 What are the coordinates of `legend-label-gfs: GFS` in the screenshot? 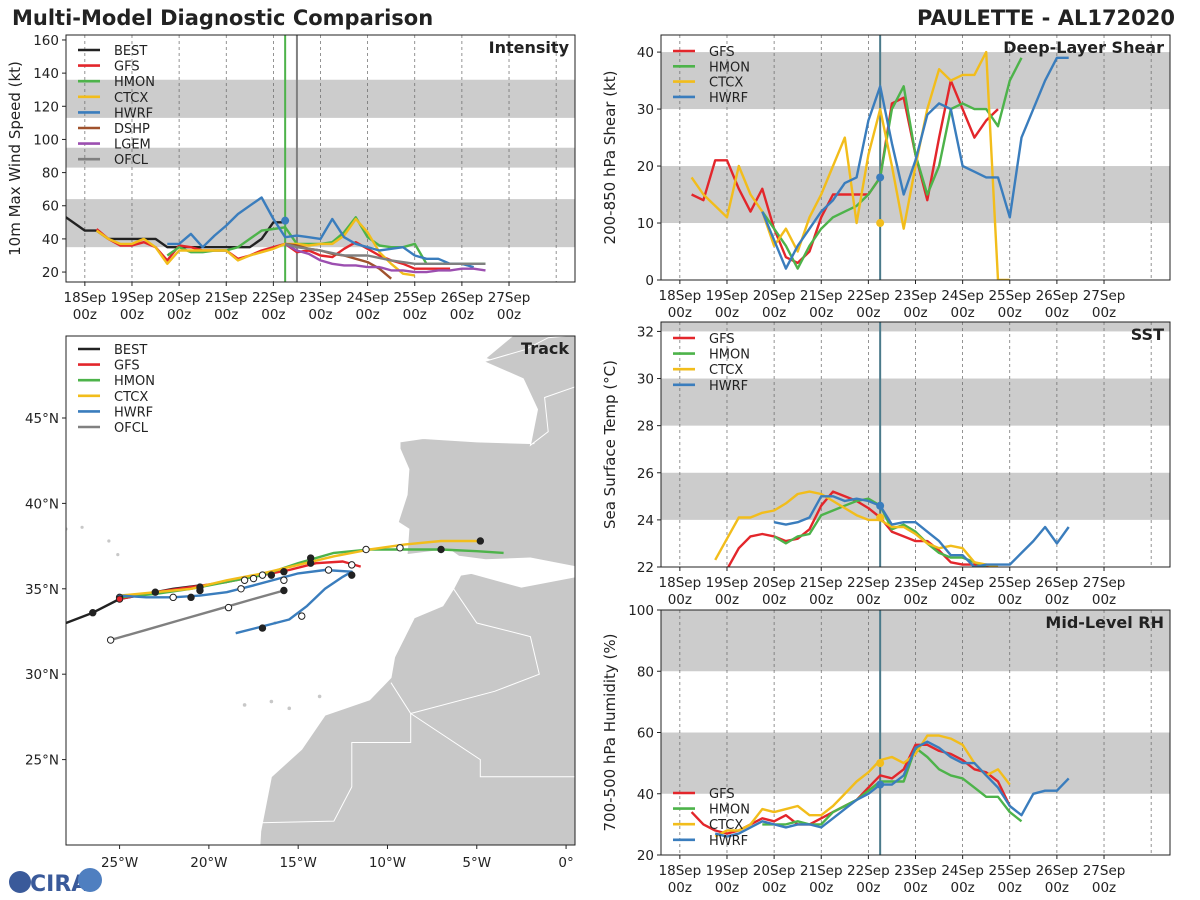 It's located at (127, 67).